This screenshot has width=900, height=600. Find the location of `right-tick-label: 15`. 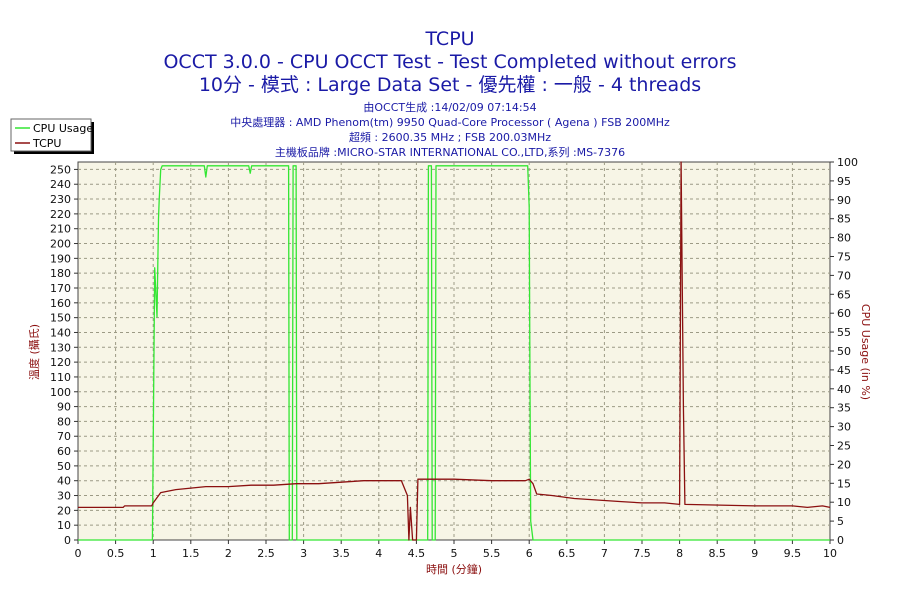

right-tick-label: 15 is located at coordinates (844, 483).